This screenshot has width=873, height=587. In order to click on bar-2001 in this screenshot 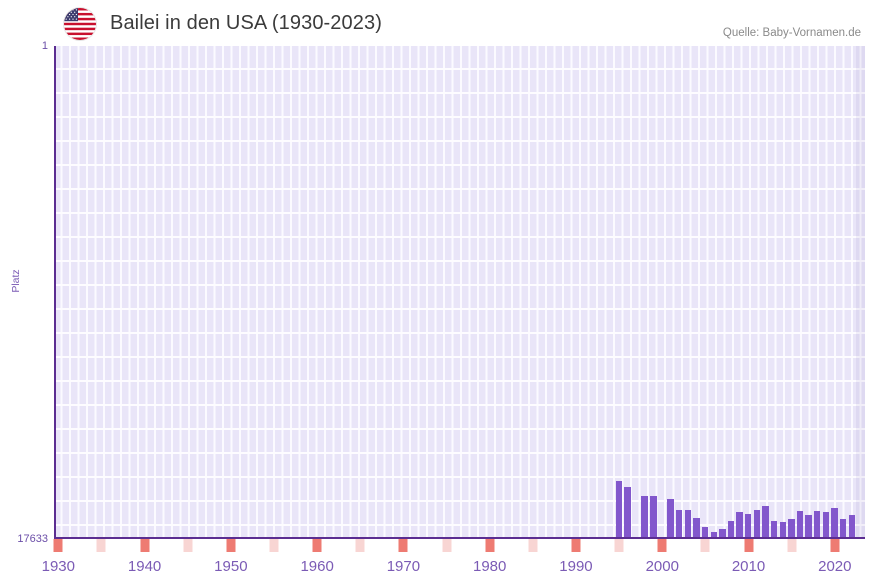, I will do `click(670, 518)`.